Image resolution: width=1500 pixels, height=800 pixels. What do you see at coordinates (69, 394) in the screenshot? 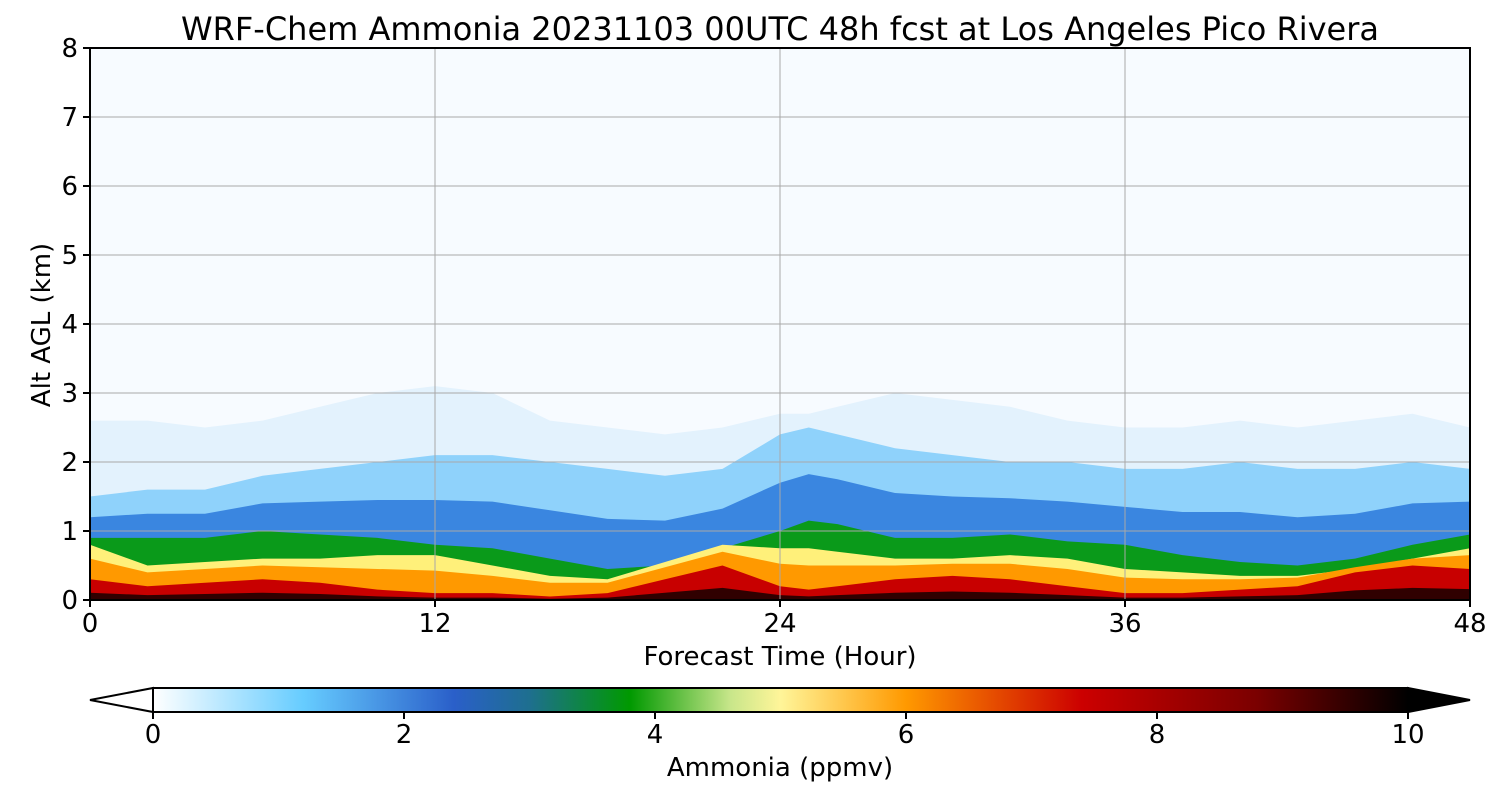
I see `y-tick-label-3: 3` at bounding box center [69, 394].